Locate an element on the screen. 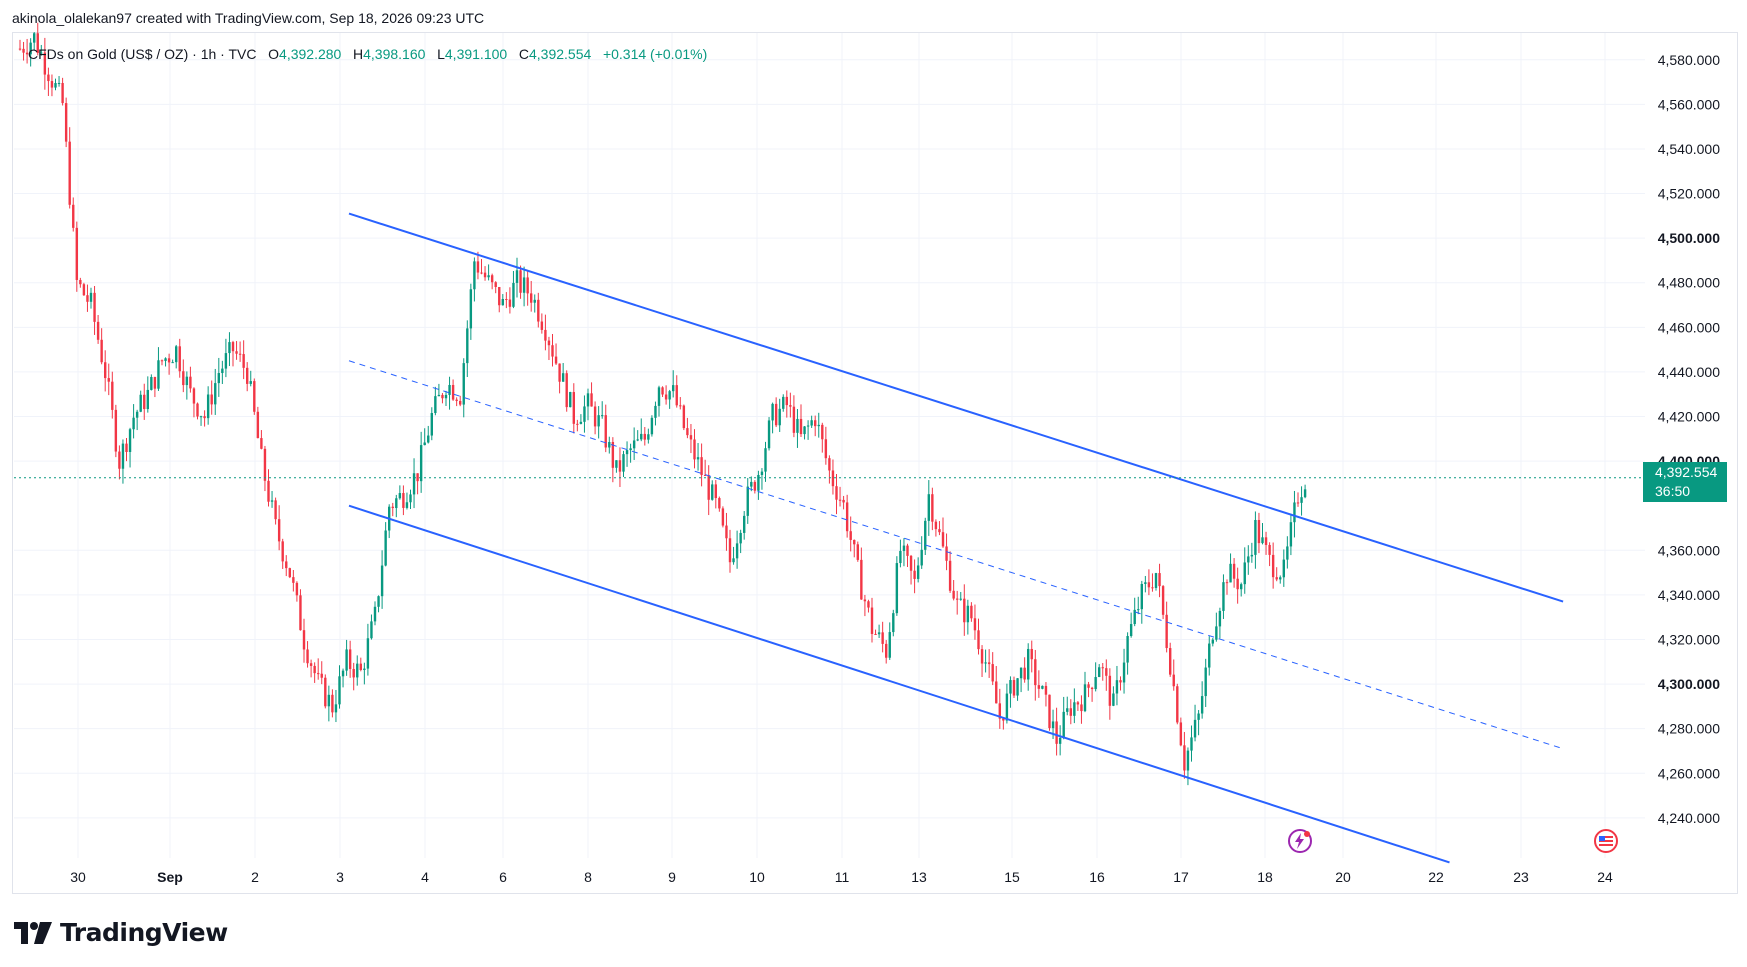 Image resolution: width=1747 pixels, height=967 pixels. time-tick-label: 8 is located at coordinates (588, 877).